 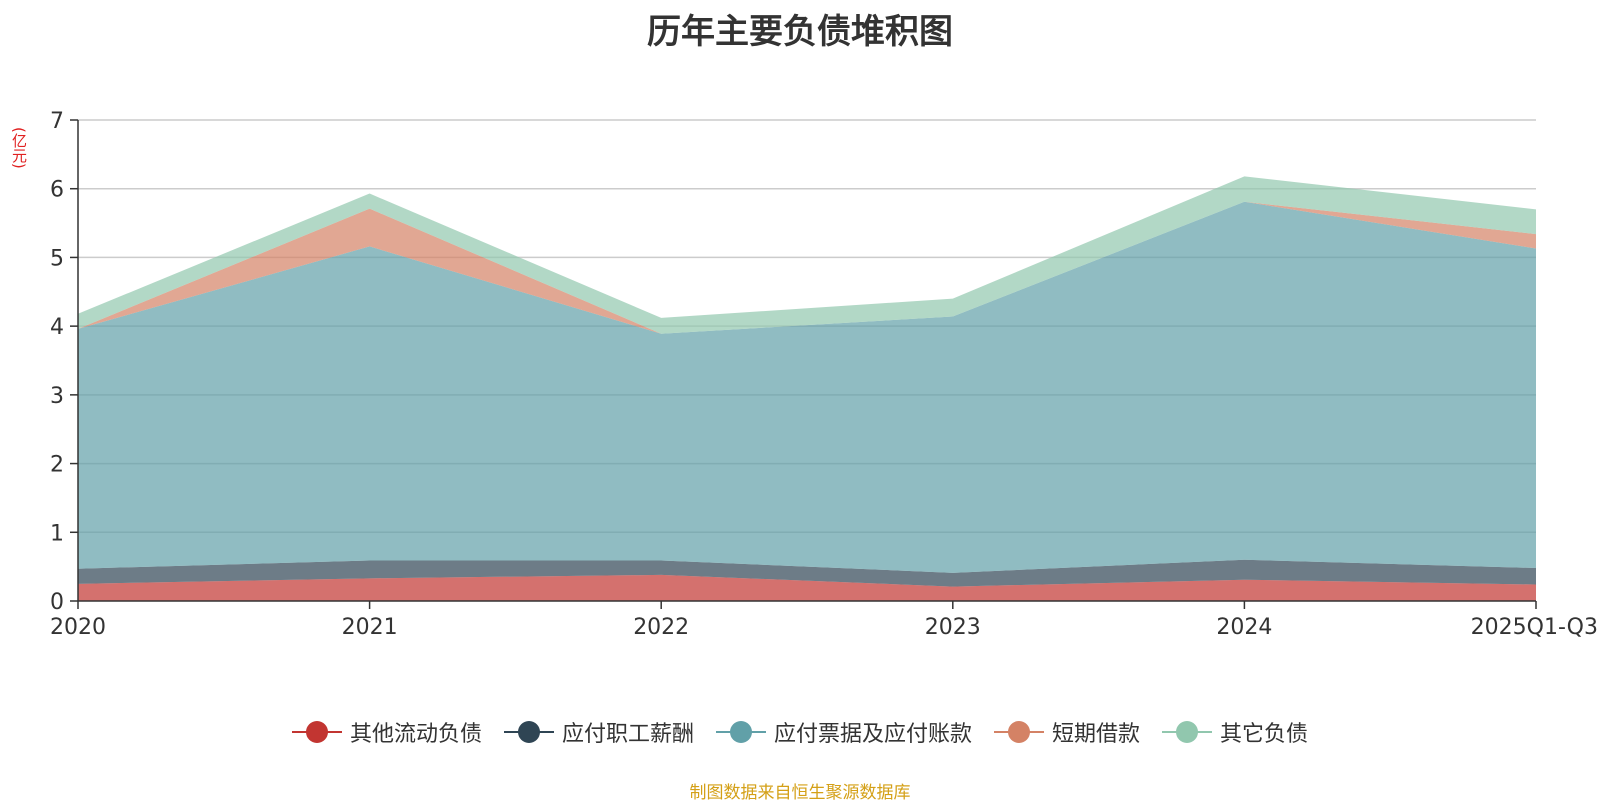 I want to click on y-tick-label-3: 3, so click(x=57, y=396).